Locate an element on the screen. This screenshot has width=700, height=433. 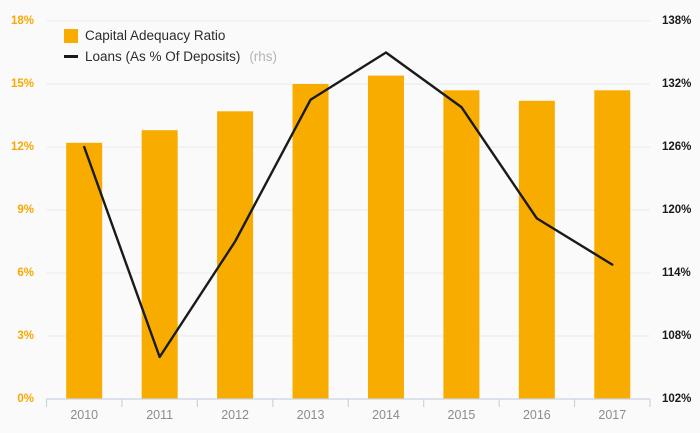
bar-2017 is located at coordinates (612, 245).